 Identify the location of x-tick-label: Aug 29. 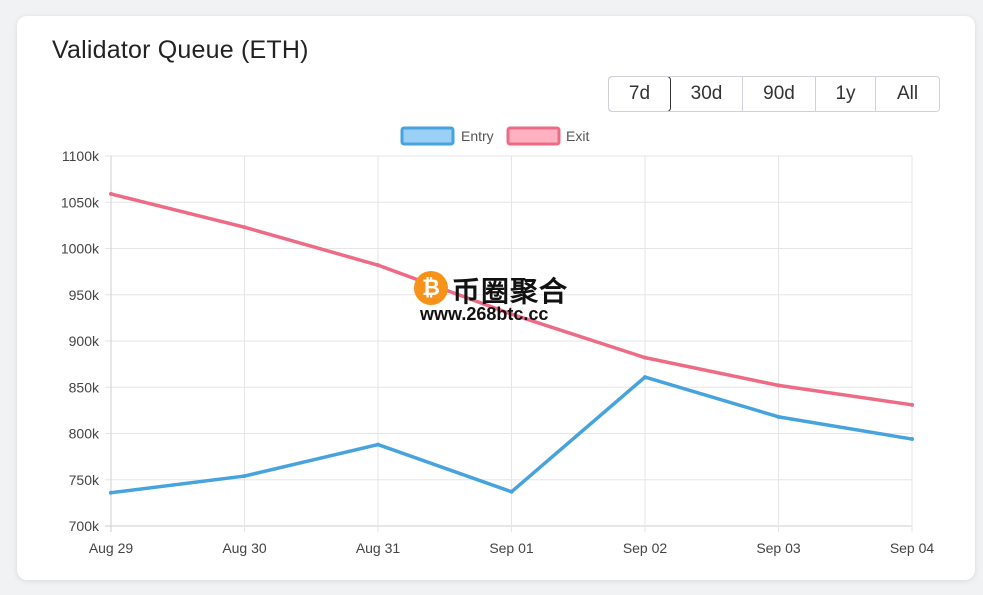
(111, 548).